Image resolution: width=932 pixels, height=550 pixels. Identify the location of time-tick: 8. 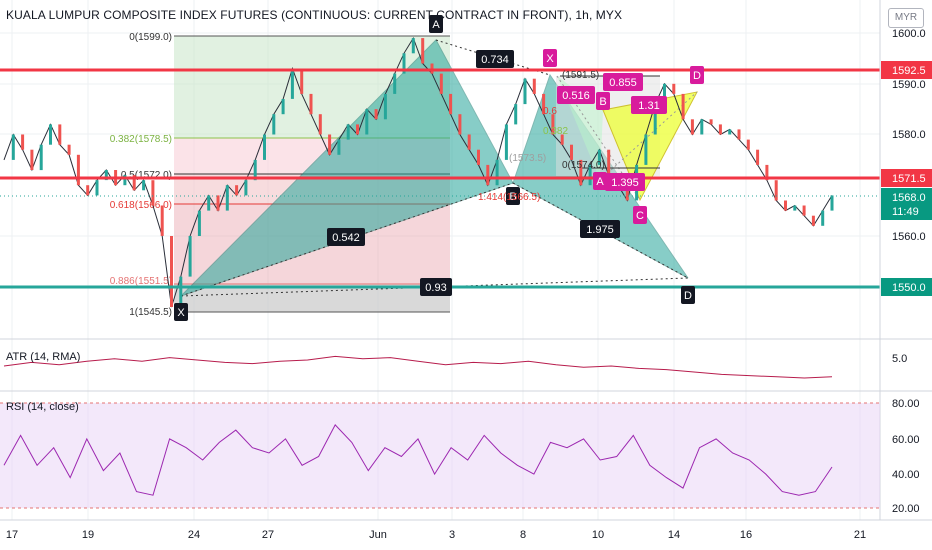
(523, 535).